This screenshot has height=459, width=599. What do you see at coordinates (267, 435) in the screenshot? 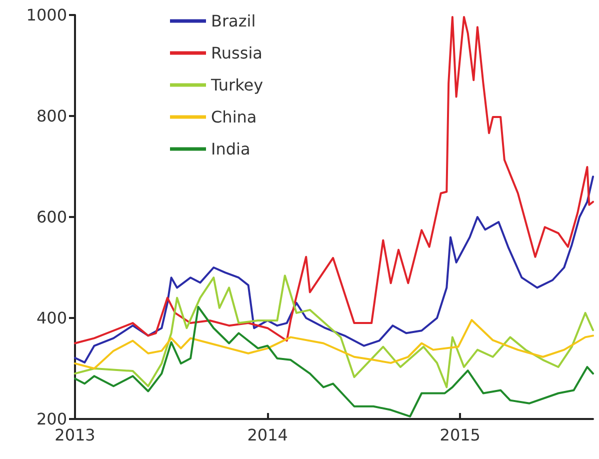
I see `x-tick-label: 2014` at bounding box center [267, 435].